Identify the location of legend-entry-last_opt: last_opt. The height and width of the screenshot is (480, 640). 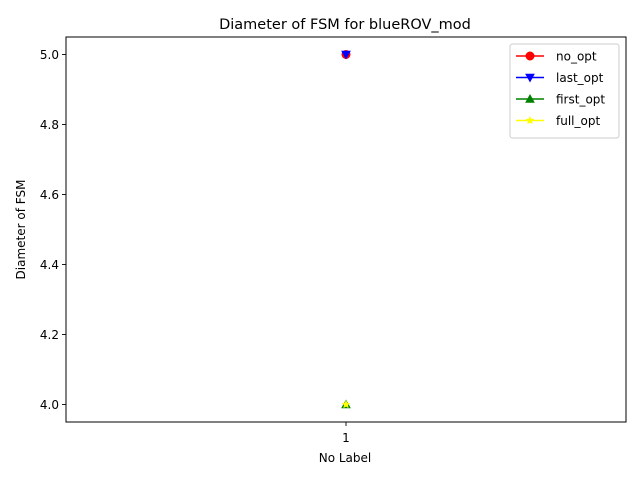
(560, 78).